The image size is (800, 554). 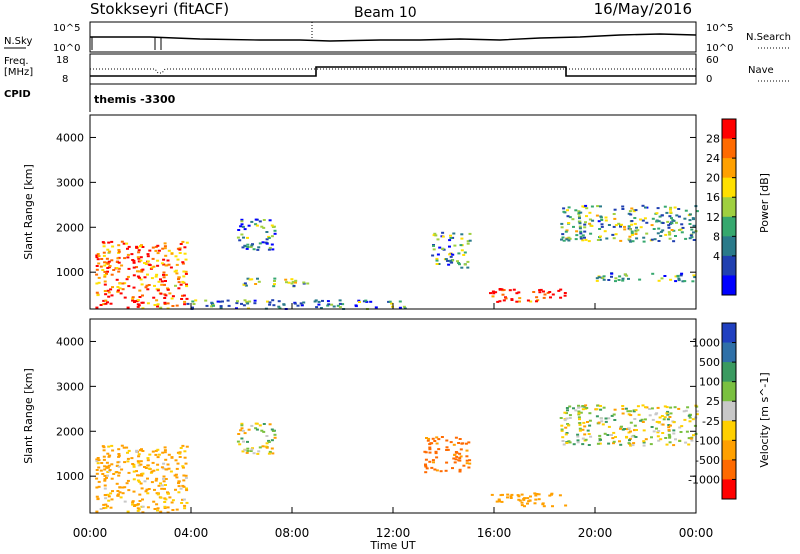 What do you see at coordinates (711, 421) in the screenshot?
I see `colorbar-tick-label: -25` at bounding box center [711, 421].